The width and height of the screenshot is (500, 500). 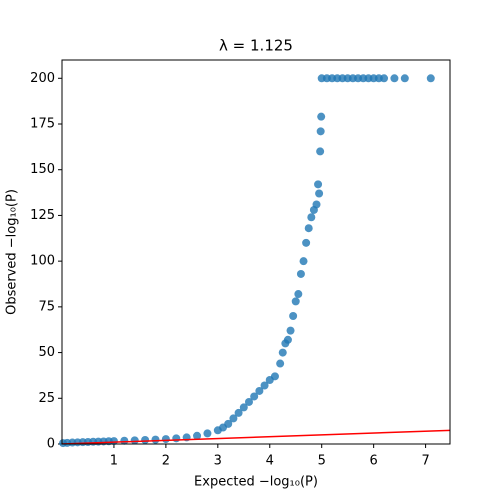 What do you see at coordinates (270, 461) in the screenshot?
I see `x-tick-label: 4` at bounding box center [270, 461].